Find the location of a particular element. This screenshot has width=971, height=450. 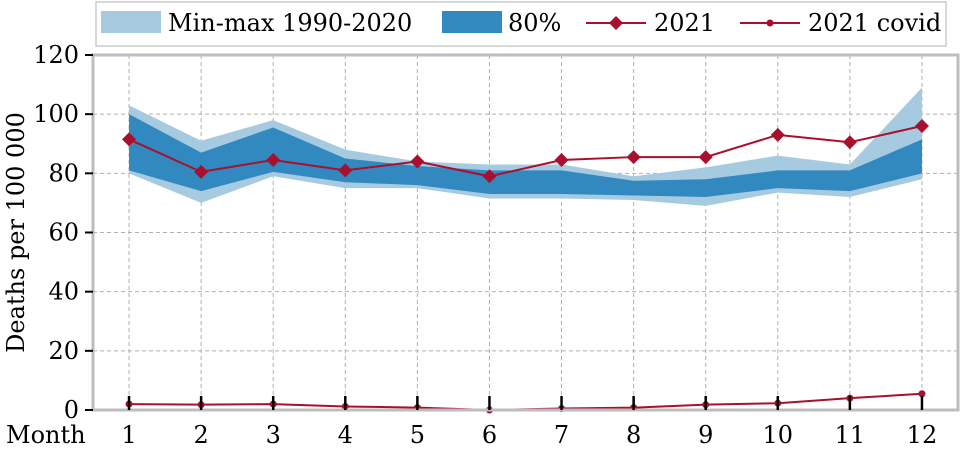

x-tick-label-10: 10 is located at coordinates (778, 435).